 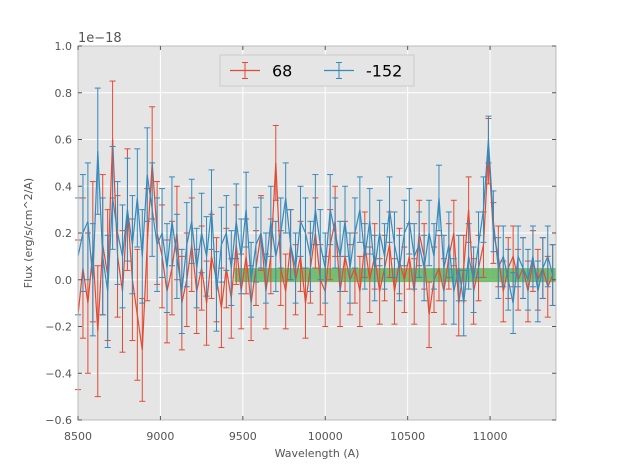 I want to click on band-layer, so click(x=395, y=275).